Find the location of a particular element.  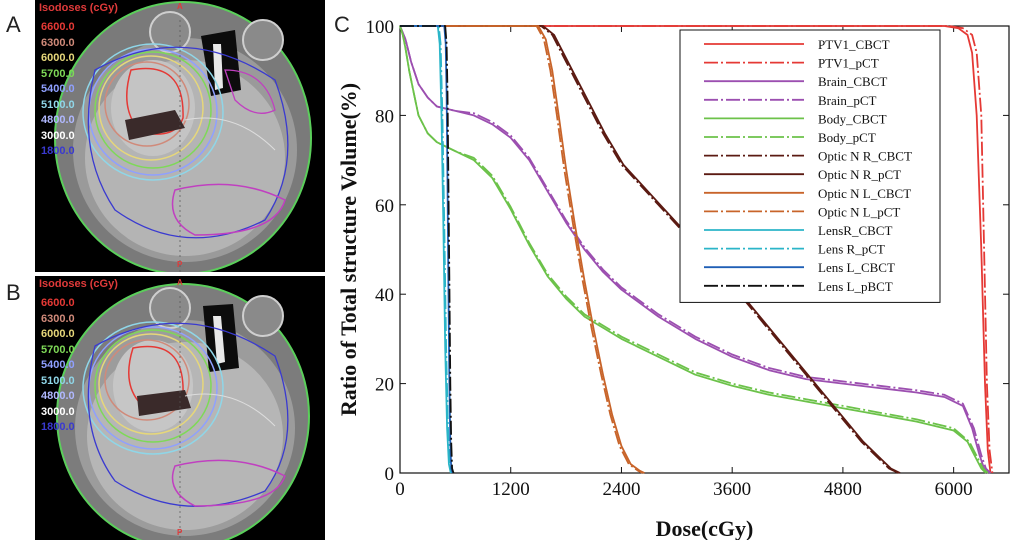

ct-scan-image-b is located at coordinates (183, 411).